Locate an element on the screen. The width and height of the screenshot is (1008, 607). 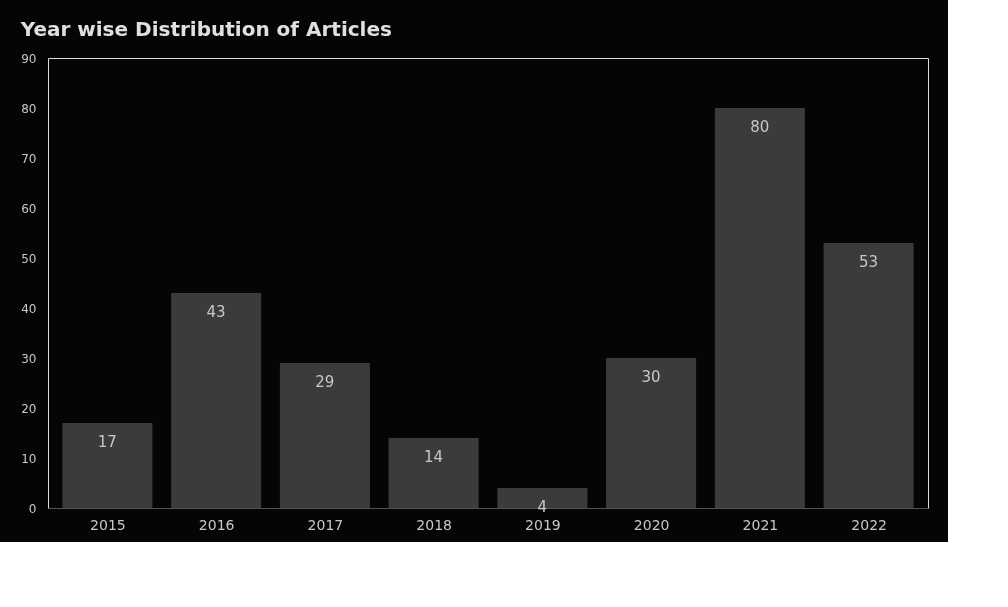
x-tick-label: 2016 is located at coordinates (216, 524).